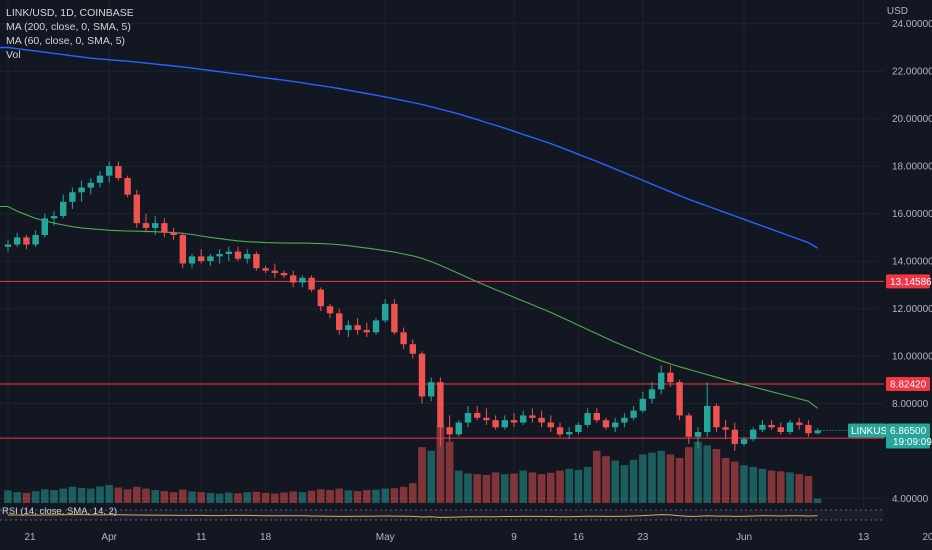 The height and width of the screenshot is (550, 932). What do you see at coordinates (13, 55) in the screenshot?
I see `legend-volume: Vol` at bounding box center [13, 55].